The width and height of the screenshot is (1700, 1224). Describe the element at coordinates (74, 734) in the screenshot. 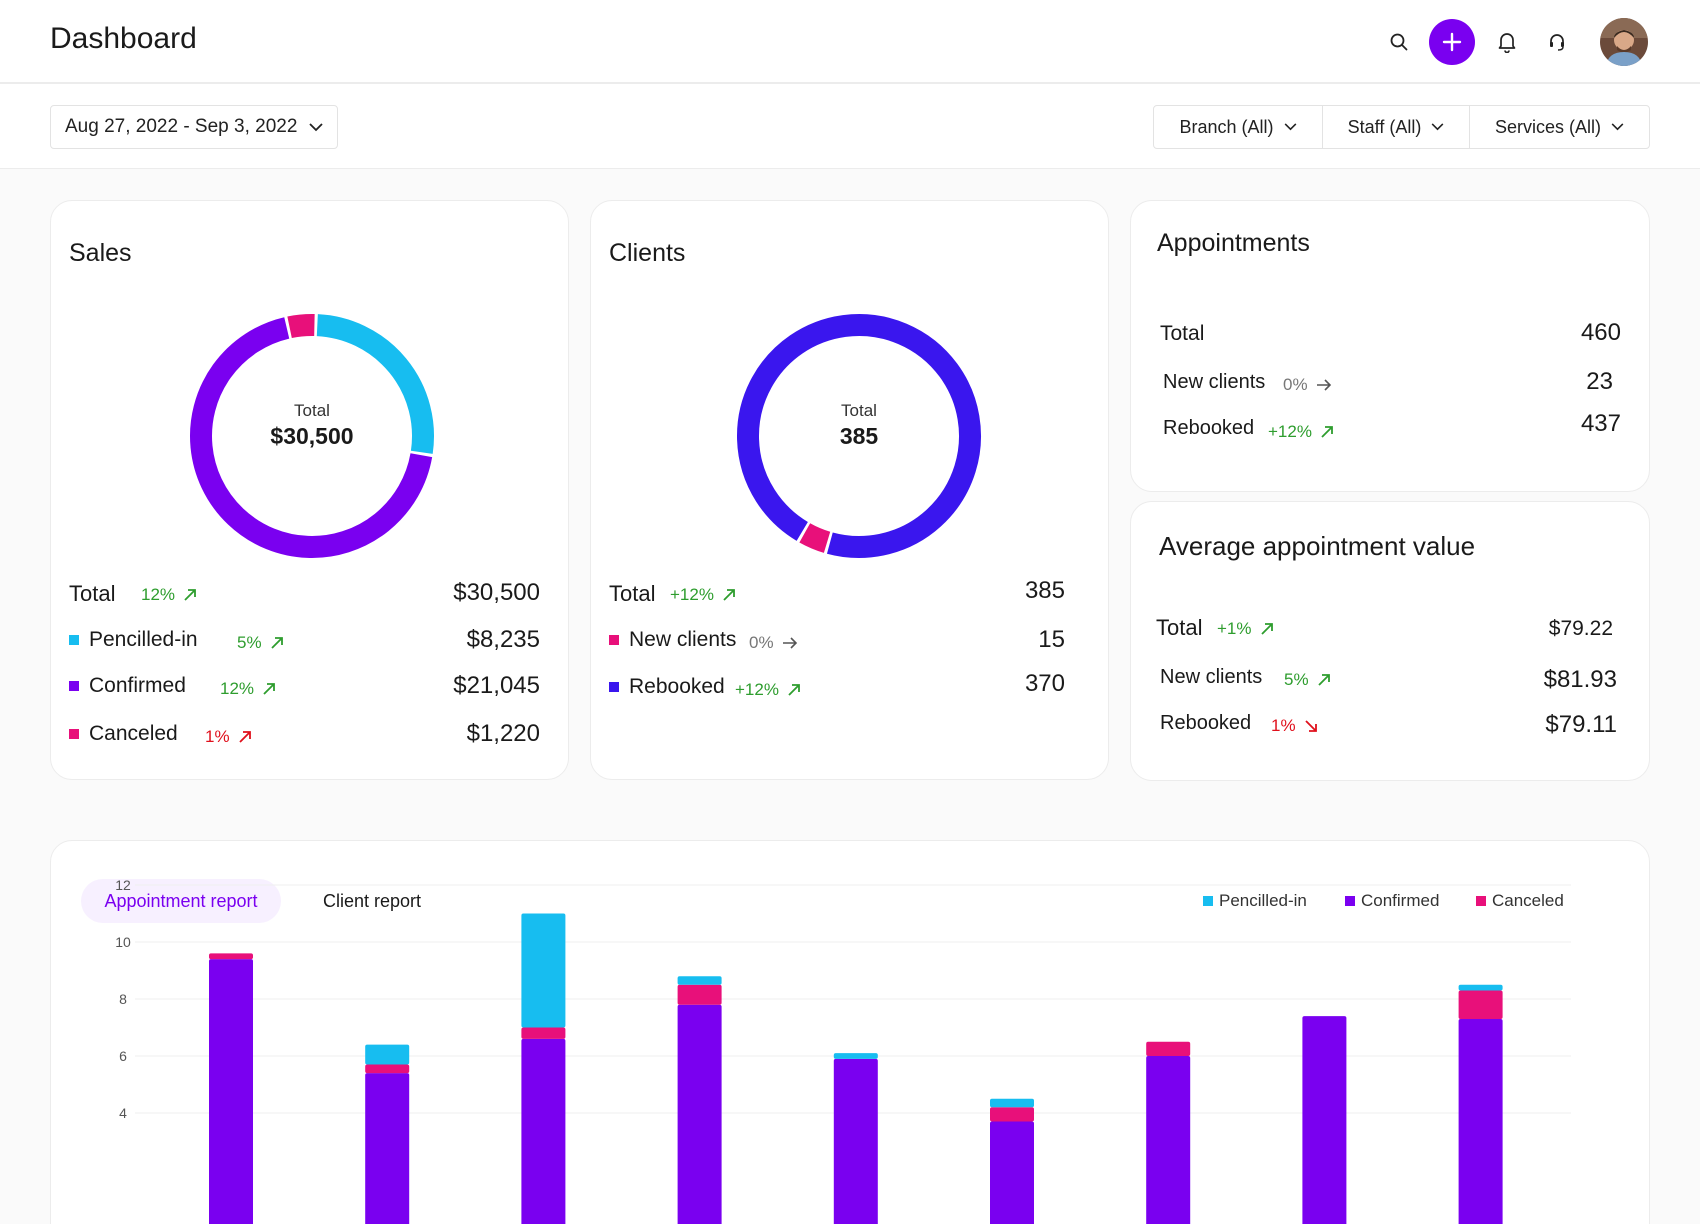

I see `canceled-legend-dot` at that location.